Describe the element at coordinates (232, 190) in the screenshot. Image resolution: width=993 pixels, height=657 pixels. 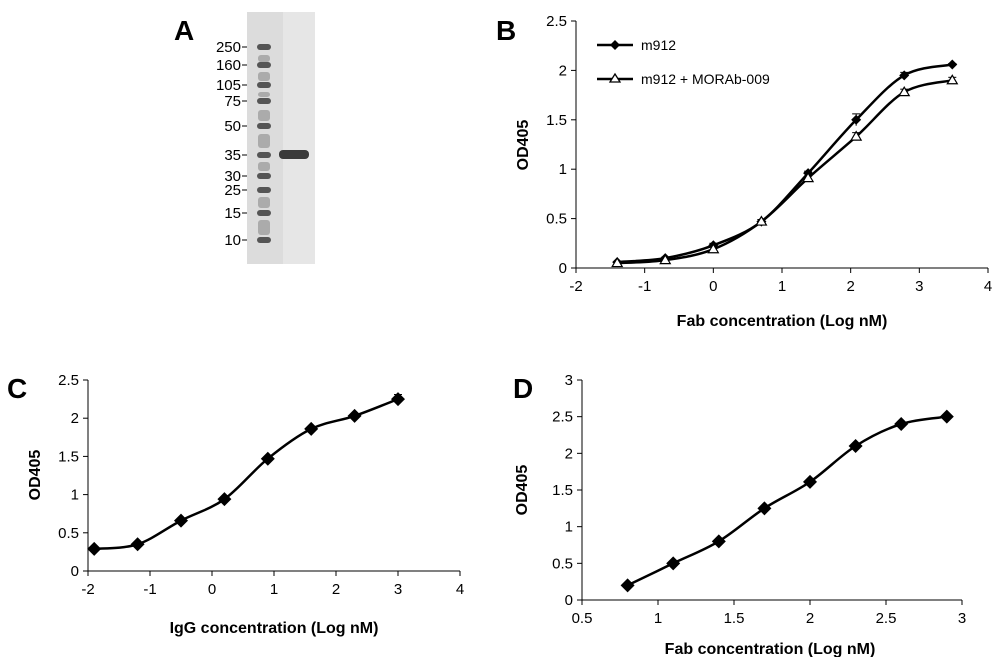
I see `gel-marker-label: 25` at that location.